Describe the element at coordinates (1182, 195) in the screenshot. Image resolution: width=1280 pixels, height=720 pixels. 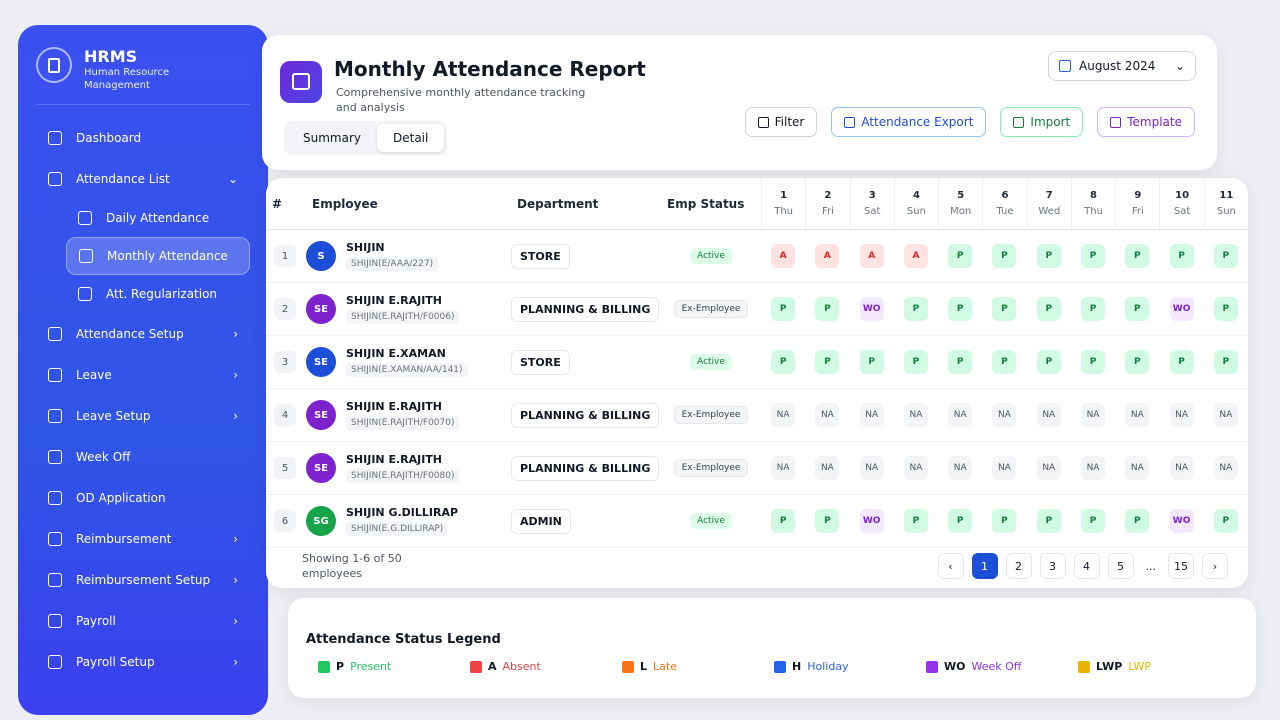
I see `day-number: 10` at that location.